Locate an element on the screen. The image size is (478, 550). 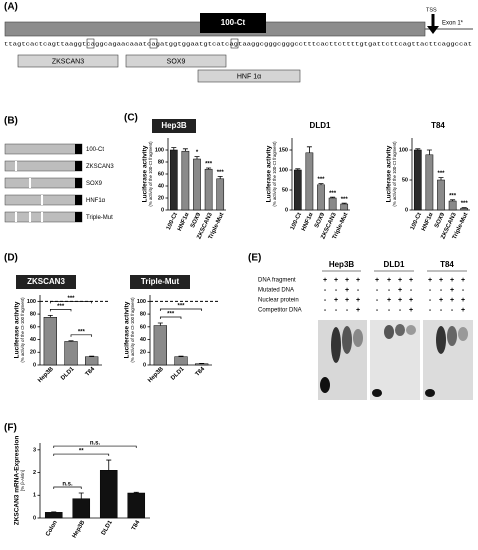
panel-label: (F) is located at coordinates (10, 428).